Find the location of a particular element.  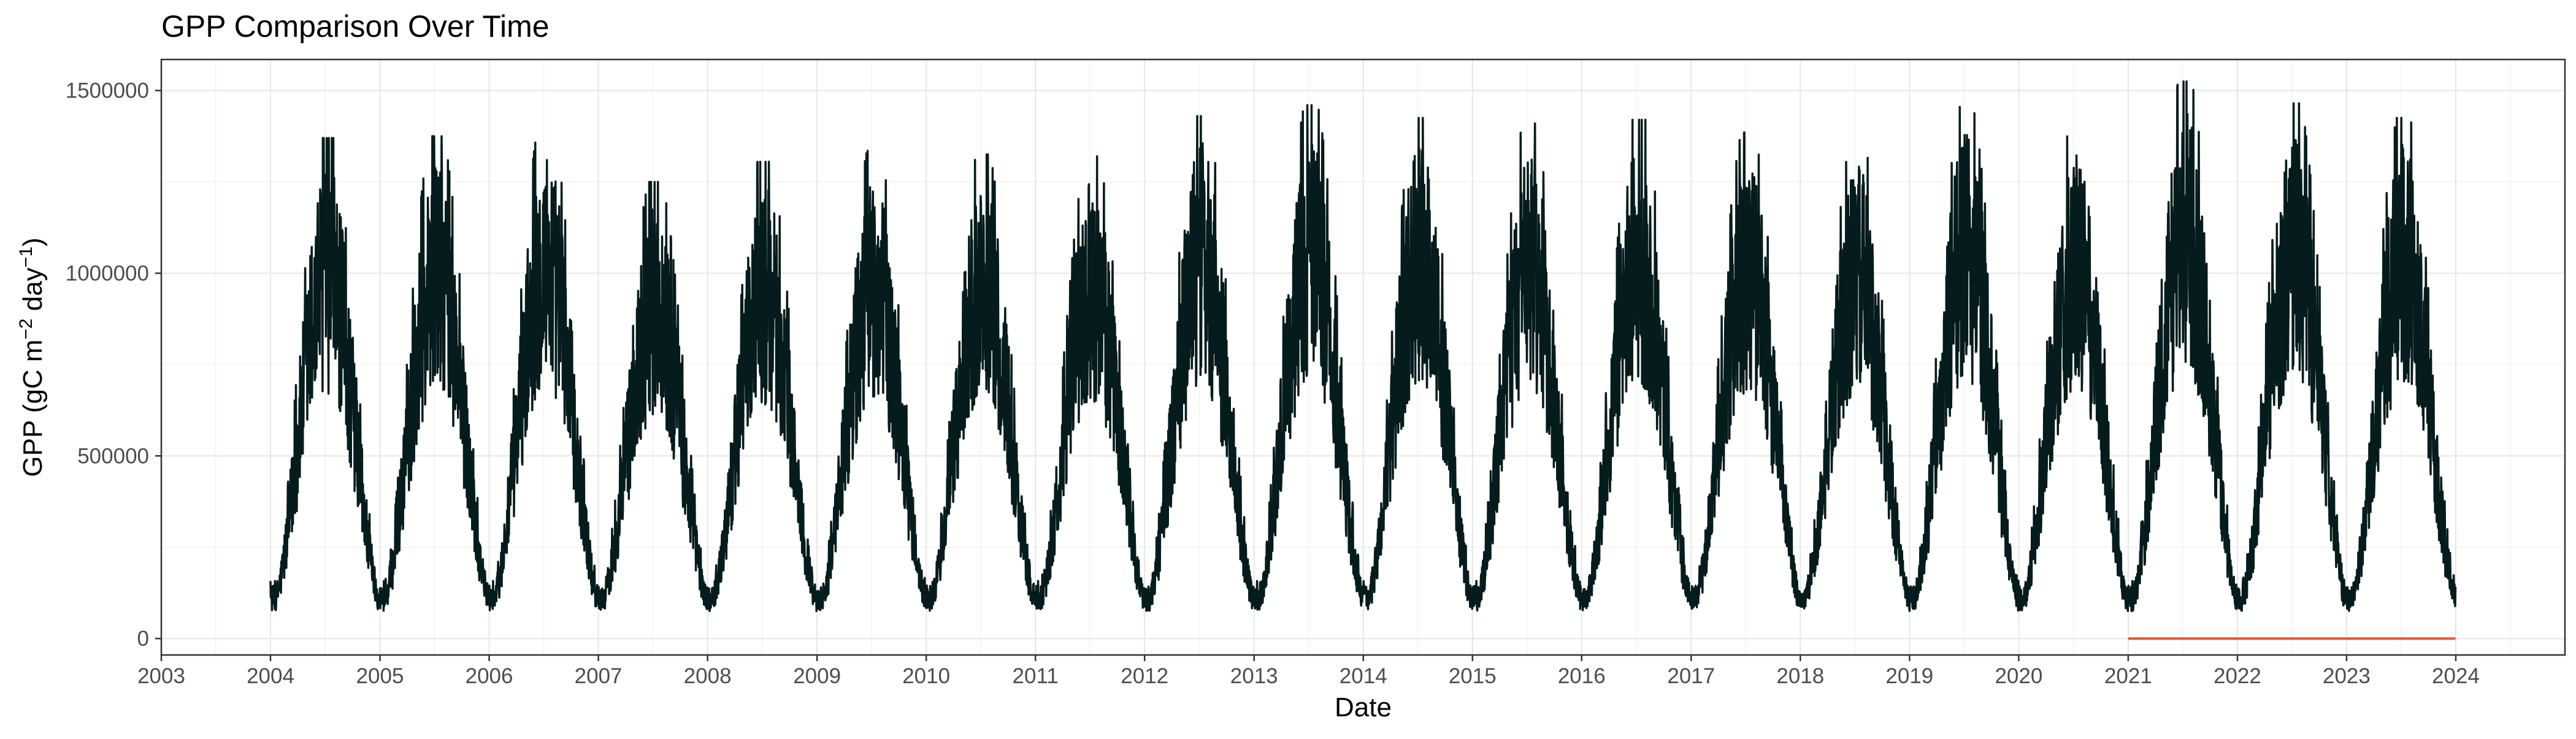

x-axis-label: Date is located at coordinates (1363, 707).